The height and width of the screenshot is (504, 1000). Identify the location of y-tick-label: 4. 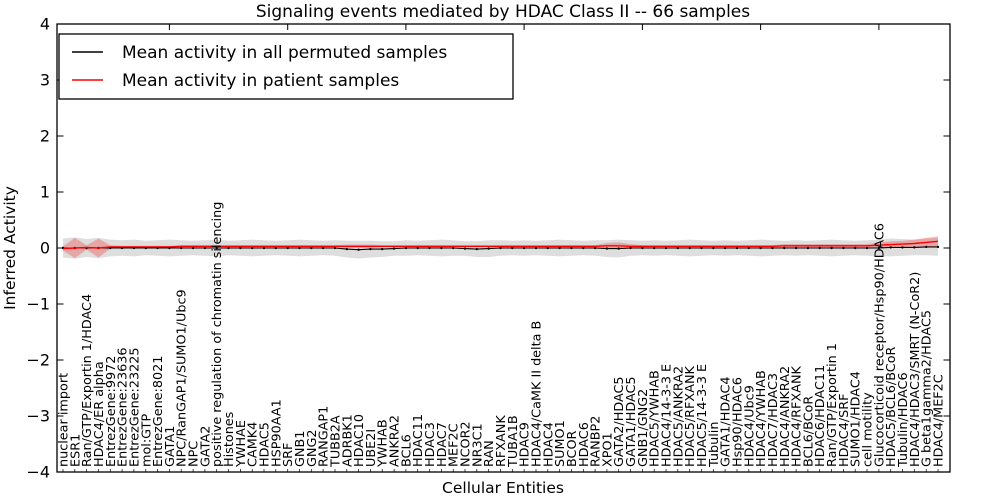
(45, 24).